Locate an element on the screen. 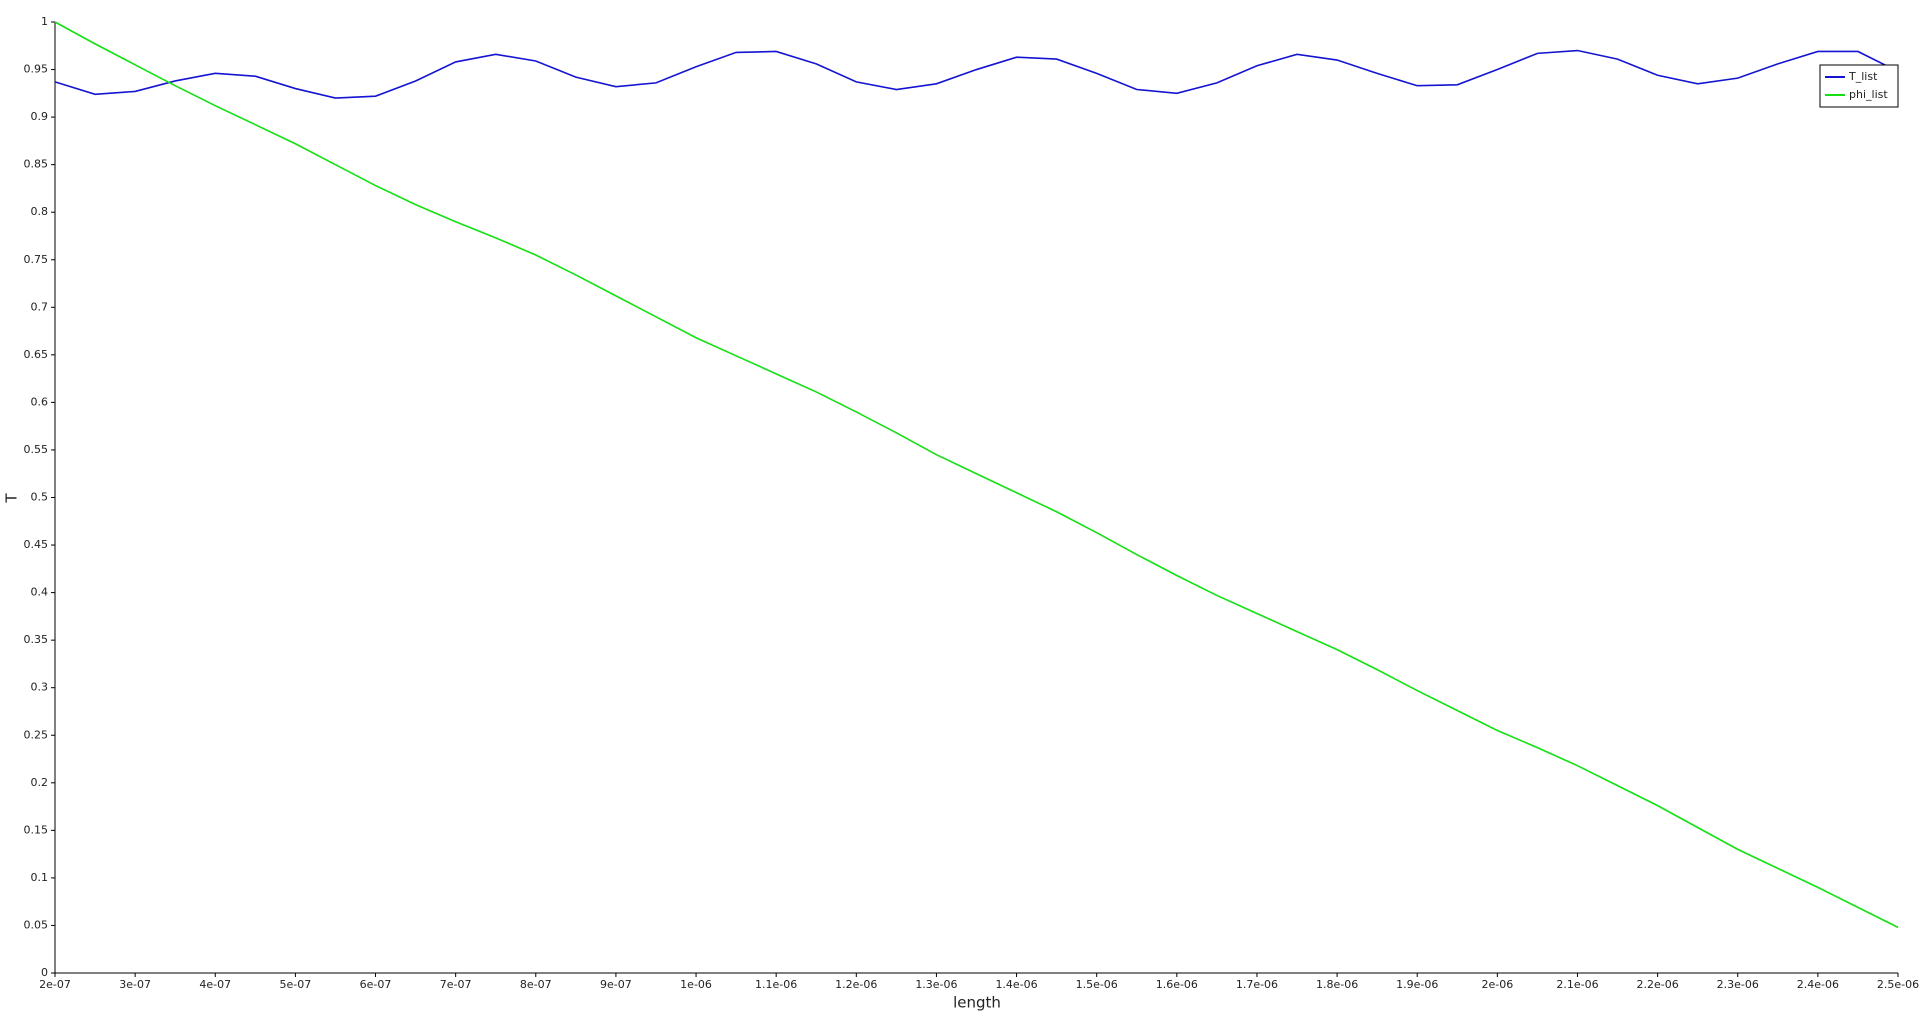  x-tick-label: 1.6e-06 is located at coordinates (1177, 984).